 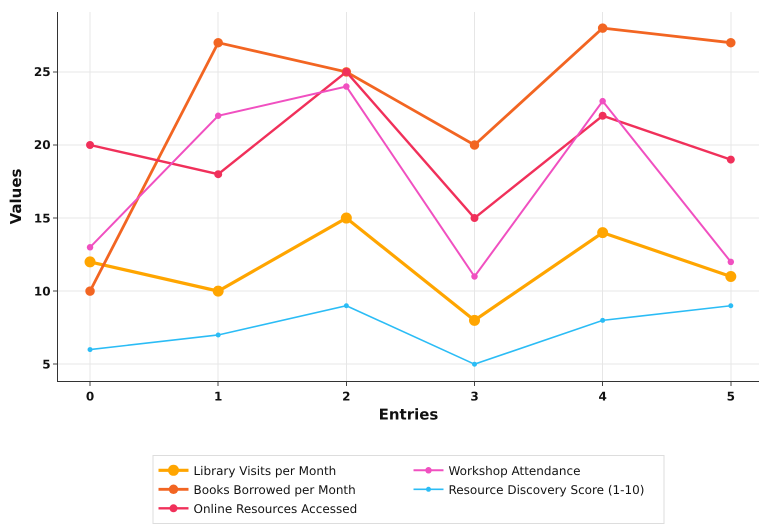 I want to click on legend-label: Workshop Attendance, so click(x=514, y=471).